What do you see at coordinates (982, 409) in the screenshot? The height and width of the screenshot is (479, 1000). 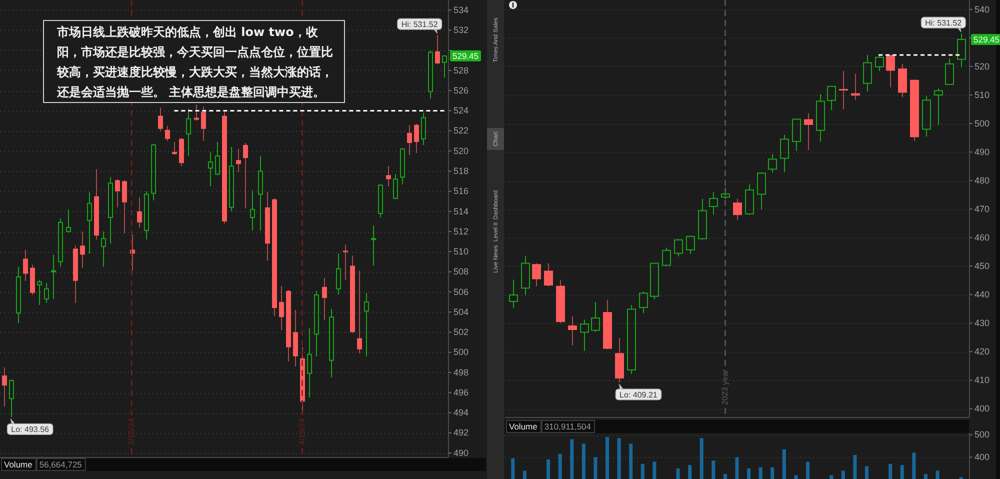 I see `y-tick-label: 400` at bounding box center [982, 409].